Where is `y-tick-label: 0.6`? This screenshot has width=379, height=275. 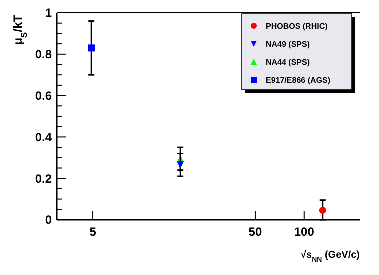 y-tick-label: 0.6 is located at coordinates (43, 96).